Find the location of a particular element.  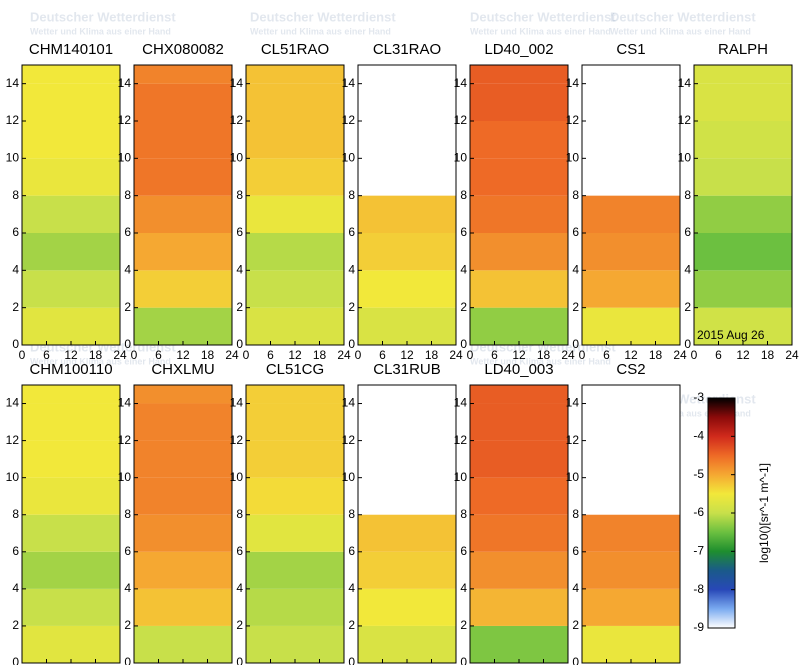

watermark-subtitle: Wetter und Klima aus einer Hand is located at coordinates (100, 361).